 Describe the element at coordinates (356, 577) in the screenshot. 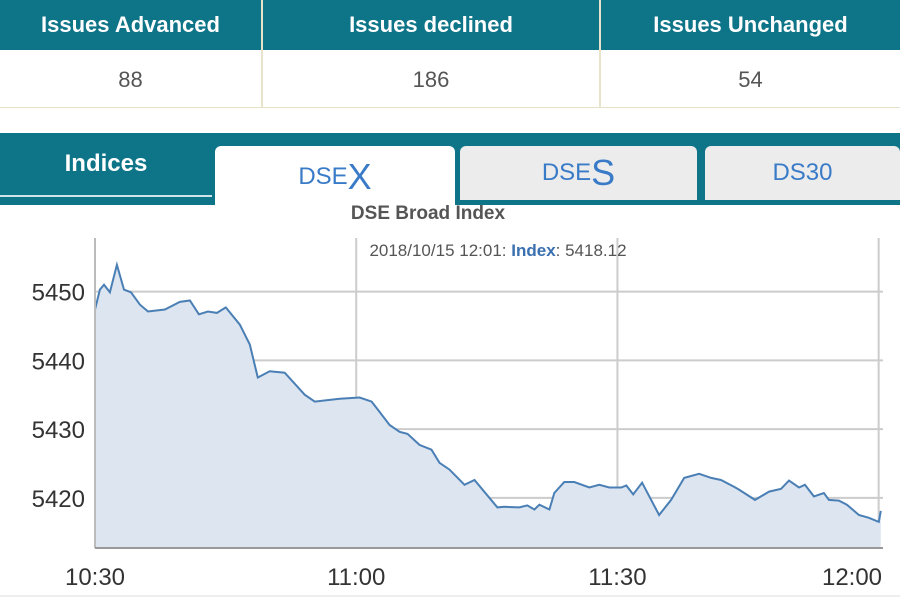

I see `x-tick-label: 11:00` at that location.